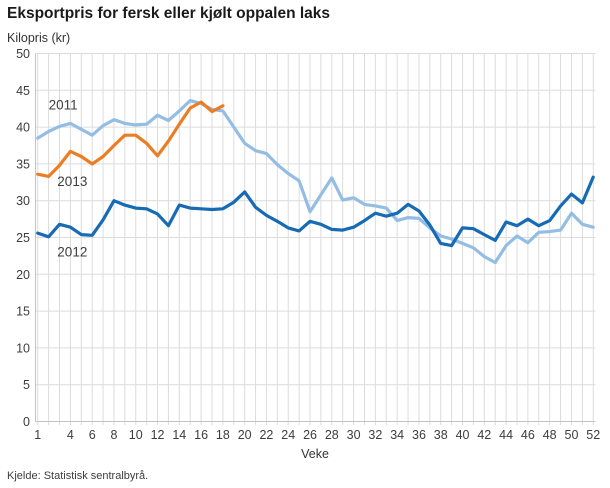 Image resolution: width=610 pixels, height=488 pixels. Describe the element at coordinates (332, 435) in the screenshot. I see `x-tick-label: 28` at that location.